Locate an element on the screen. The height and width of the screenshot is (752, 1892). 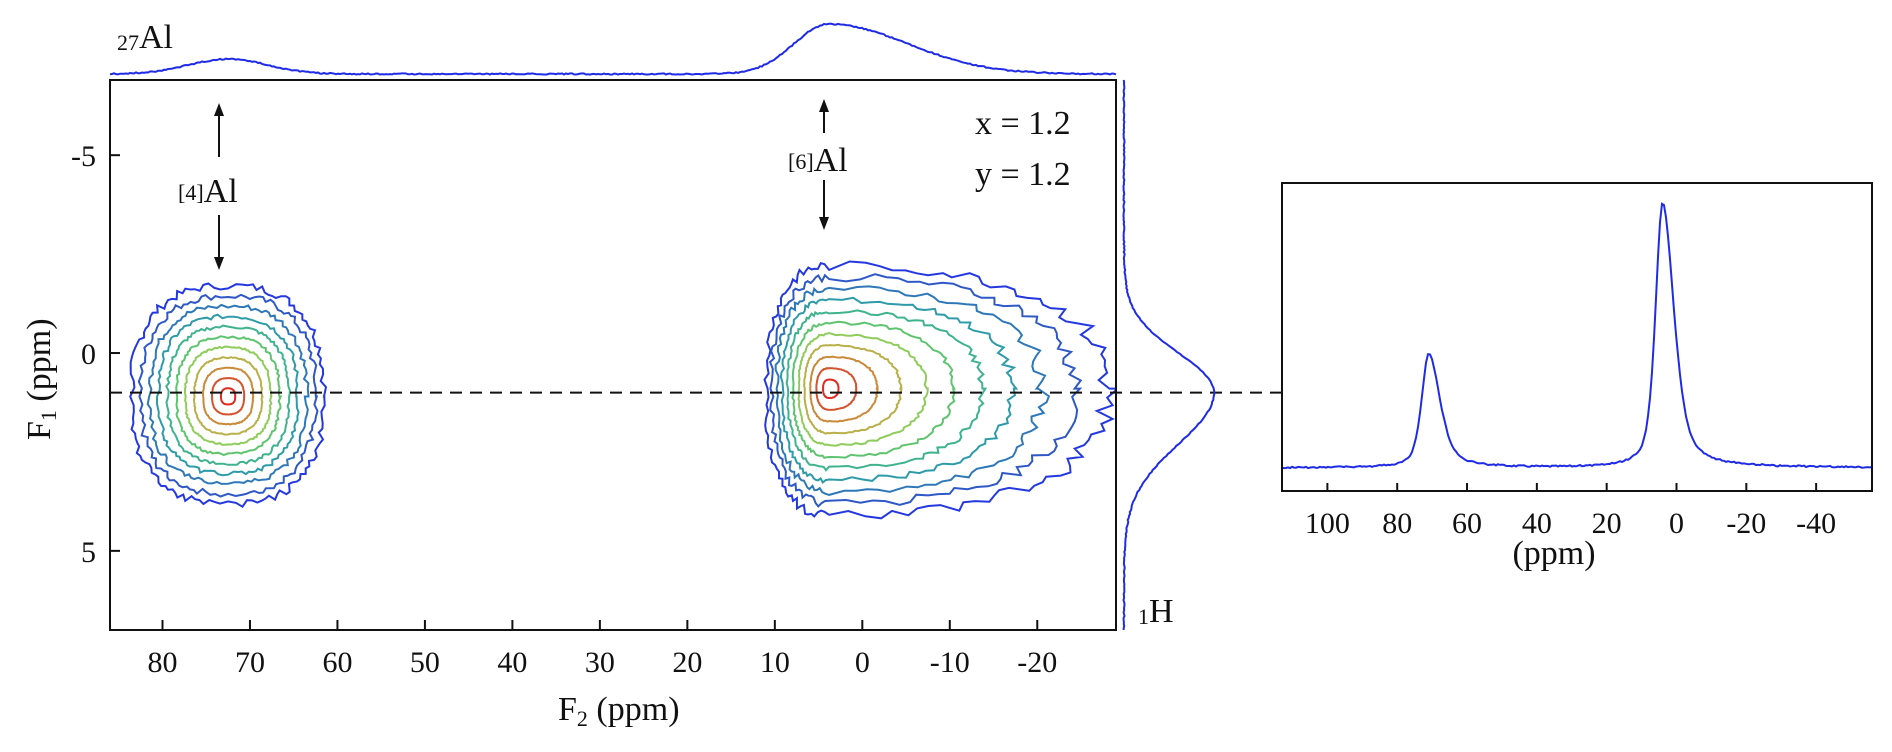
slice-x-tick-label: 40 is located at coordinates (1537, 523).